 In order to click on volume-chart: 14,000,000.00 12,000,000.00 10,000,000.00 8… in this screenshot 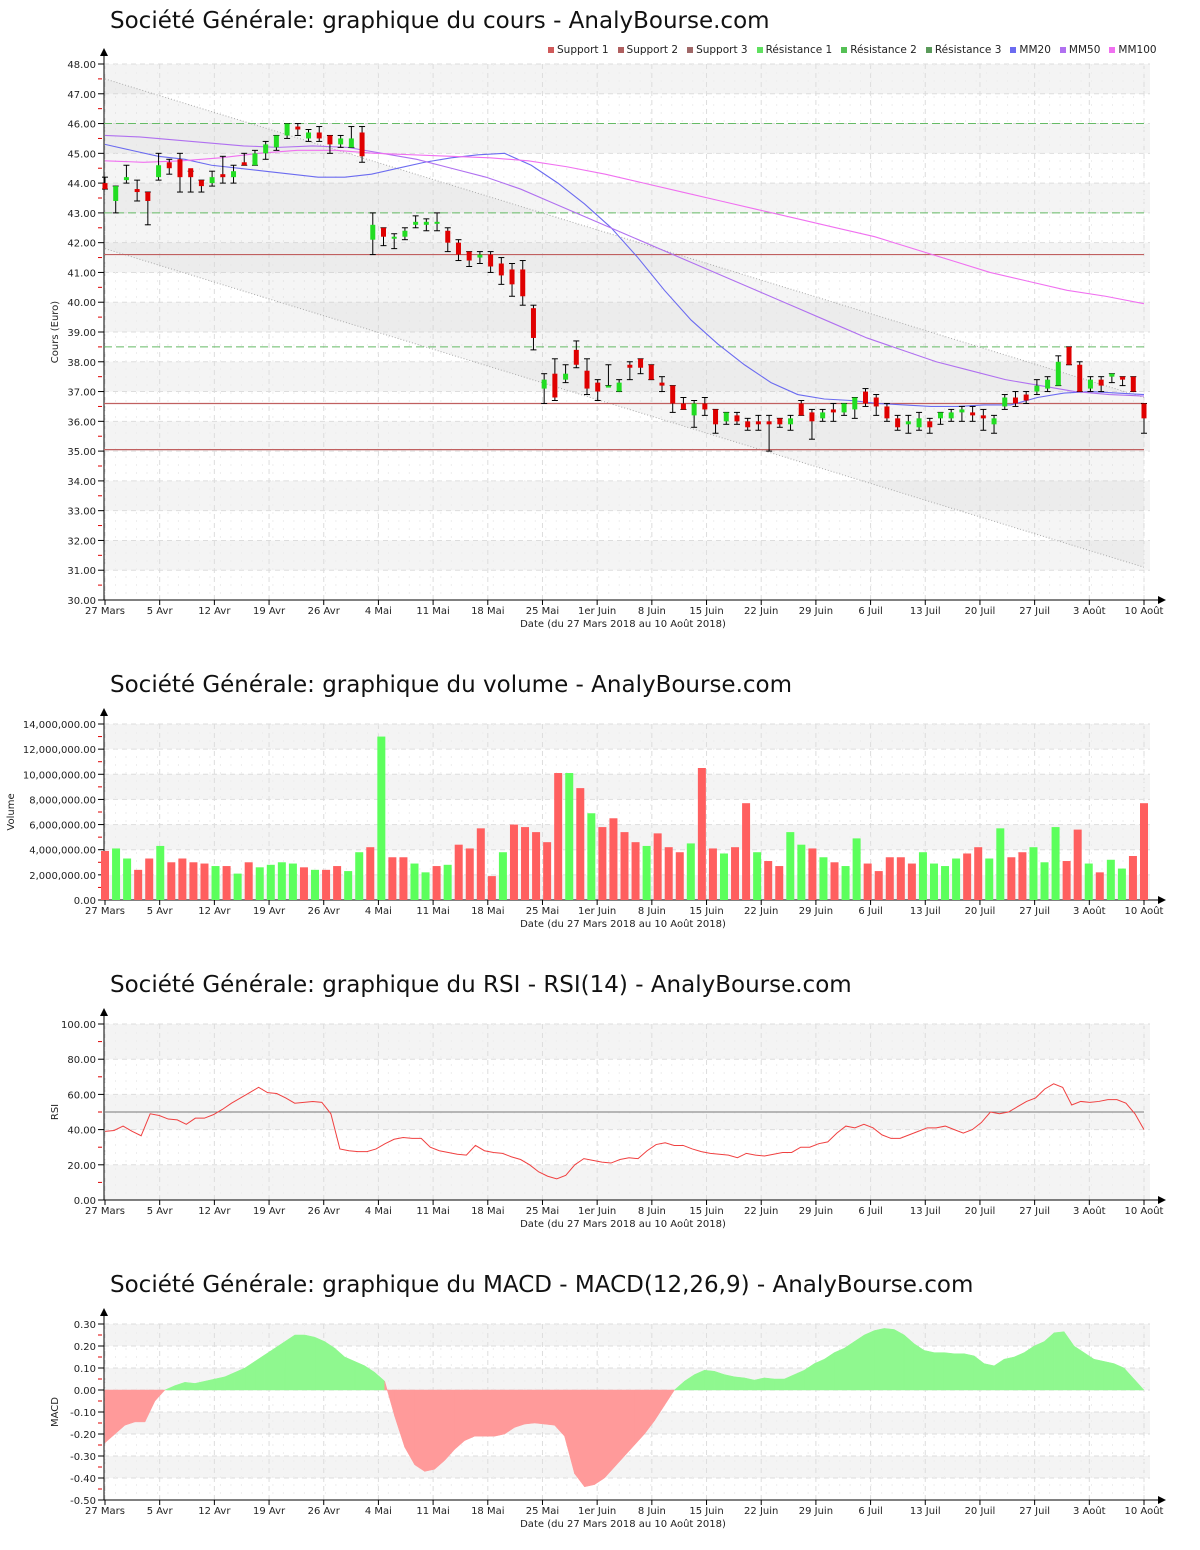, I will do `click(586, 819)`.